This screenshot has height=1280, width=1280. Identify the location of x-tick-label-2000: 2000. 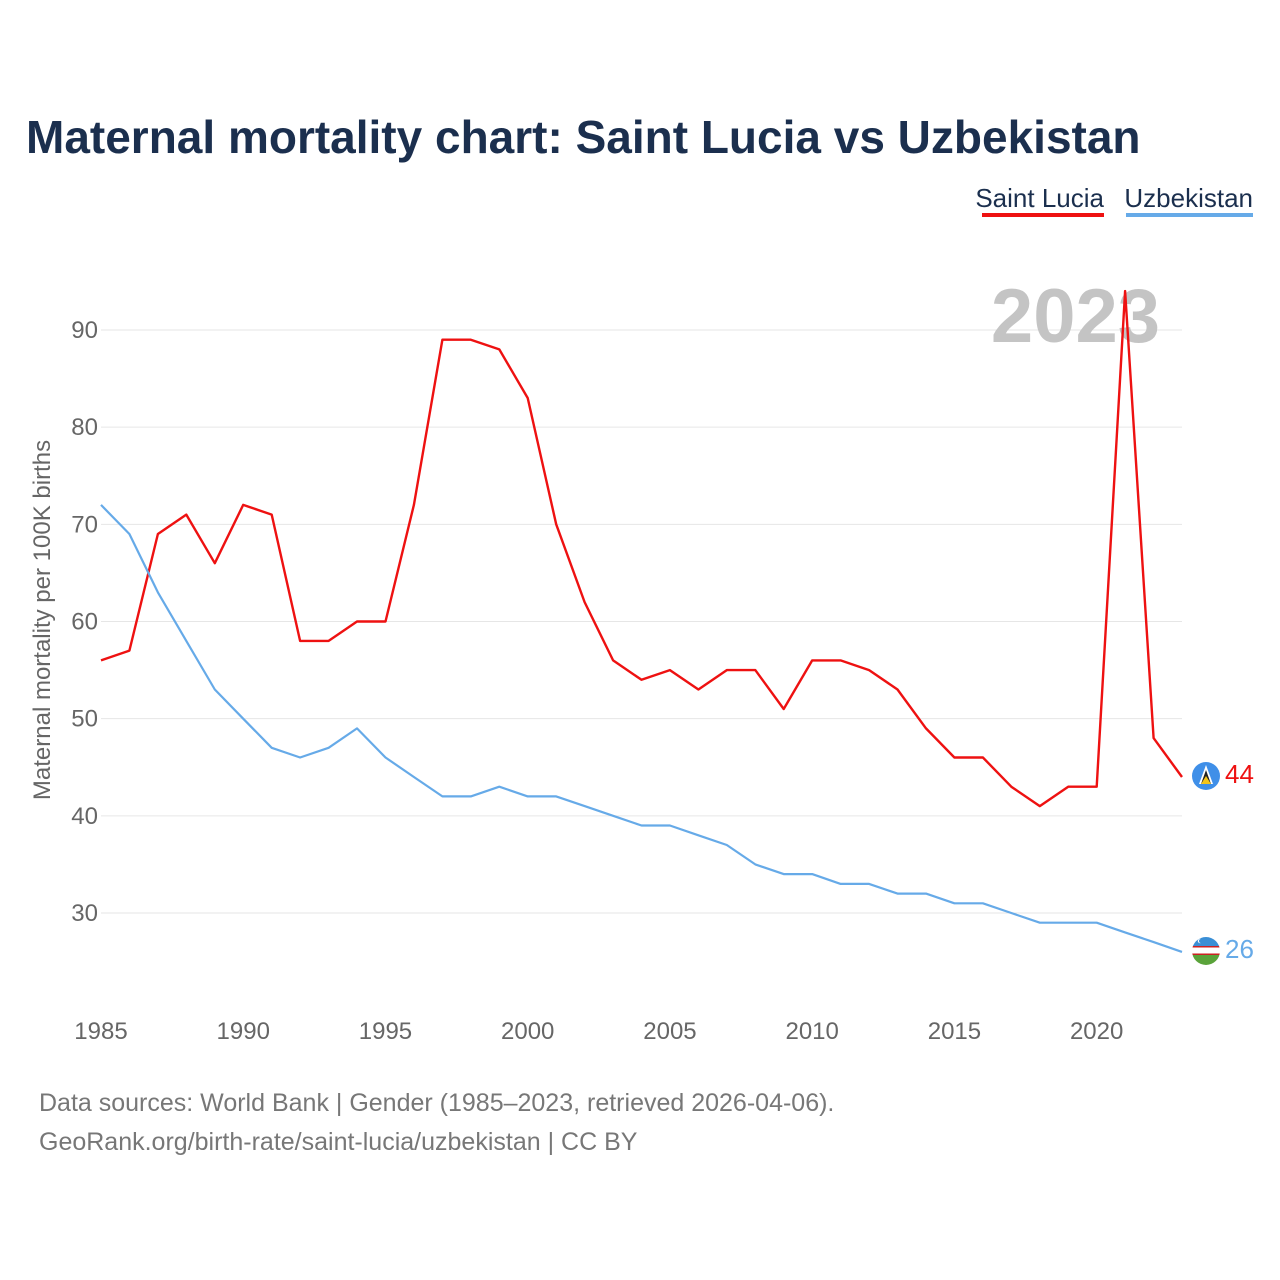
(527, 1031).